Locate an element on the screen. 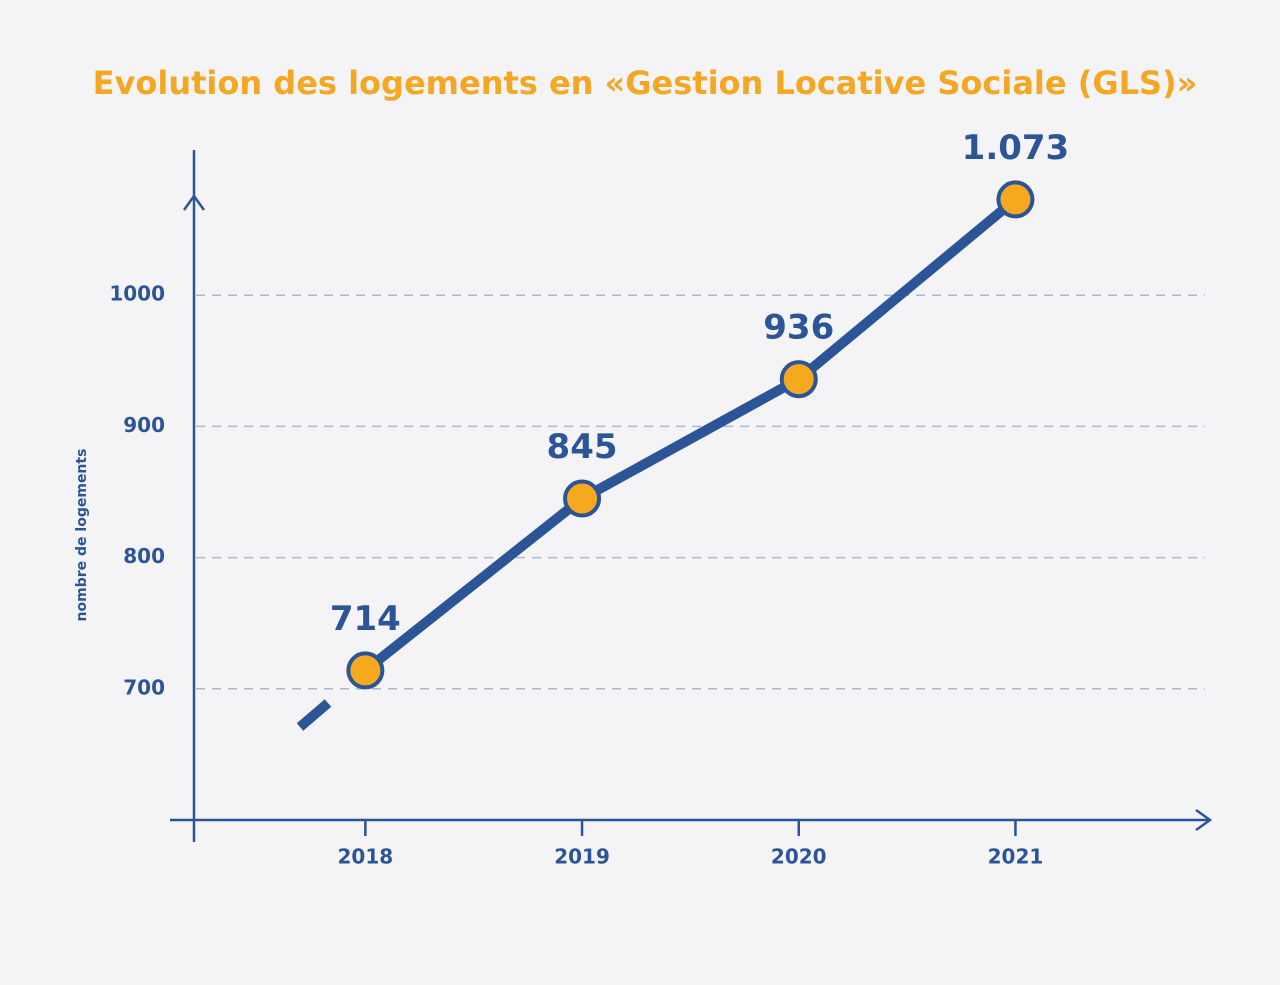  y-tick-label: 900 is located at coordinates (144, 425).